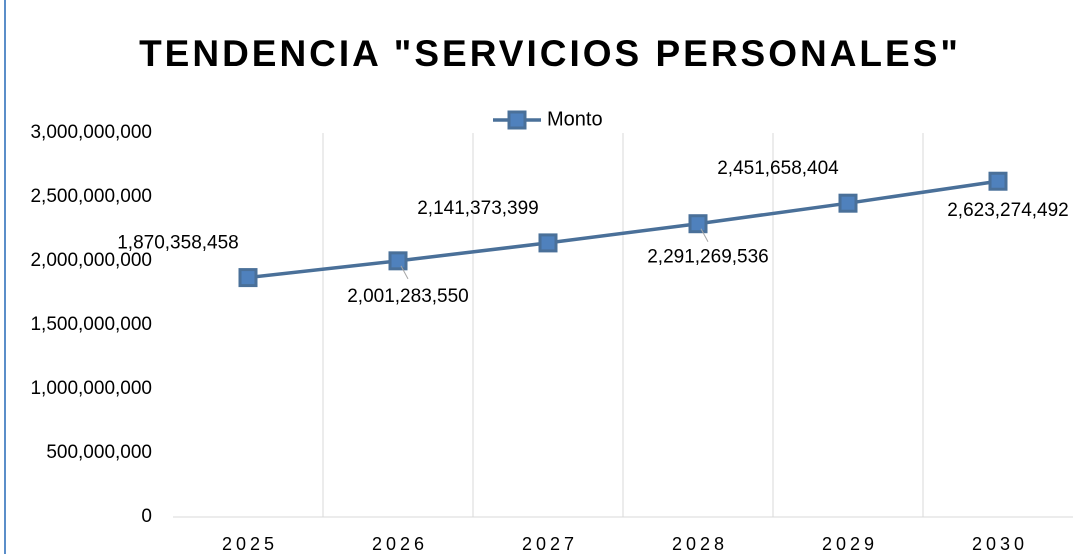  Describe the element at coordinates (99, 452) in the screenshot. I see `y-tick-label: 500,000,000` at that location.